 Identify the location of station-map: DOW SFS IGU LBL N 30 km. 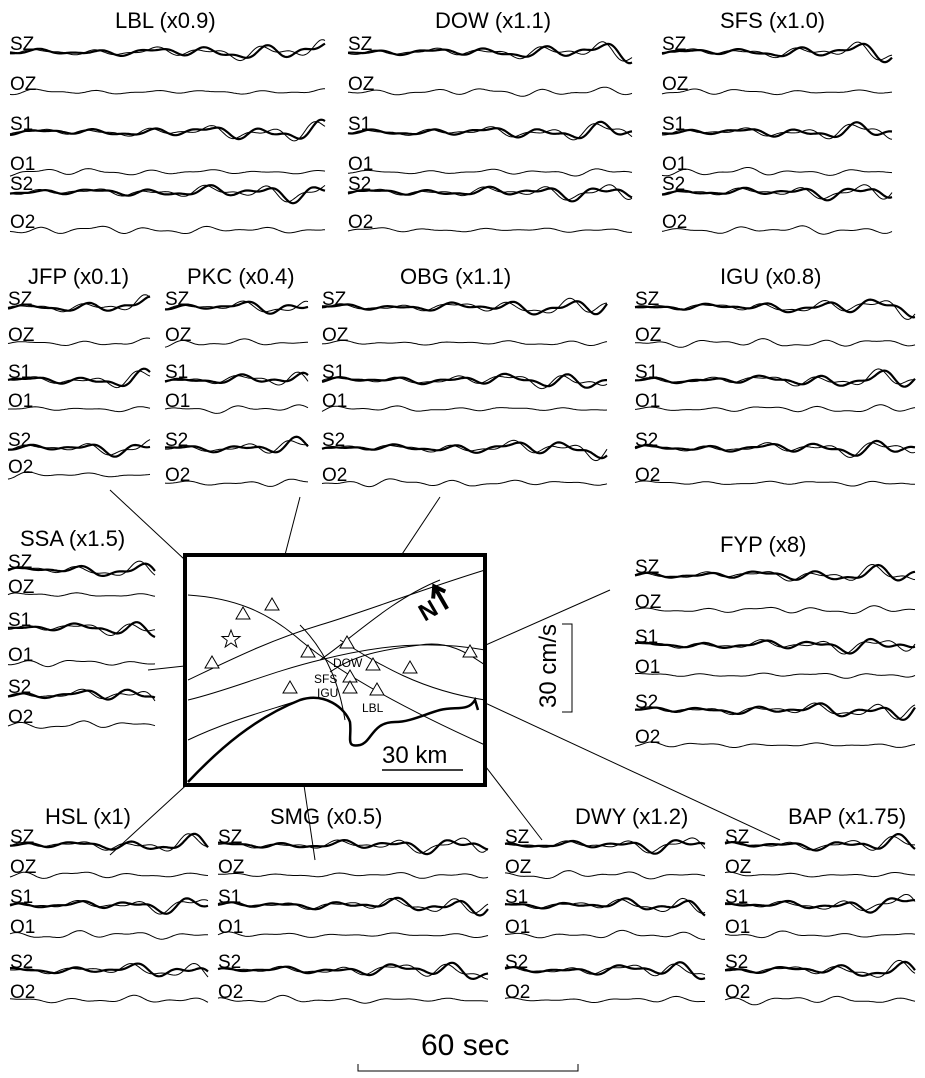
(335, 670).